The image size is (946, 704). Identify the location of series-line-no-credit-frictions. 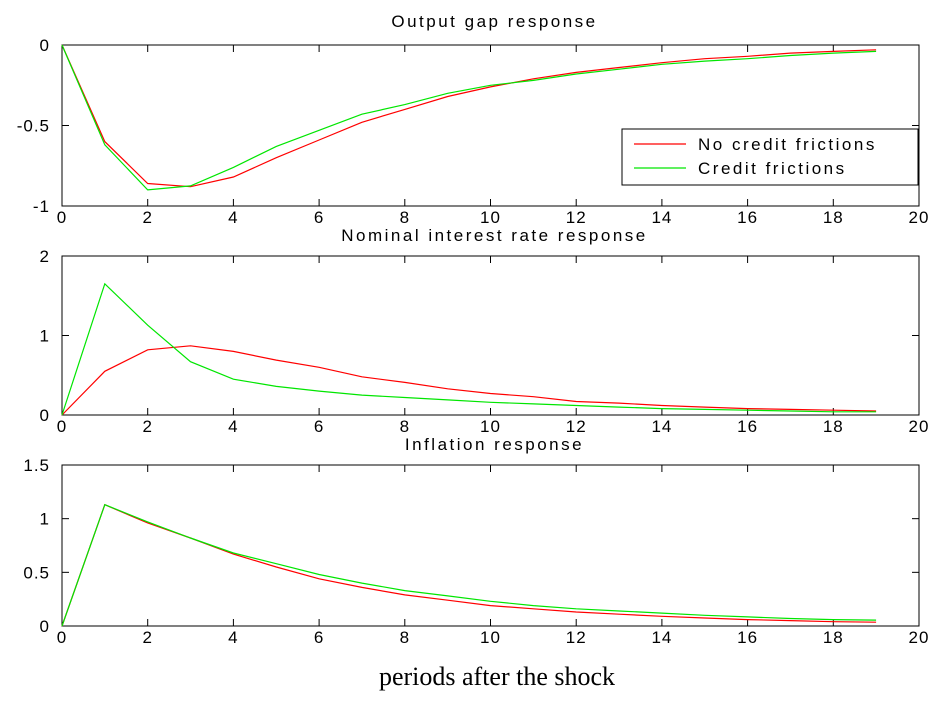
(469, 380).